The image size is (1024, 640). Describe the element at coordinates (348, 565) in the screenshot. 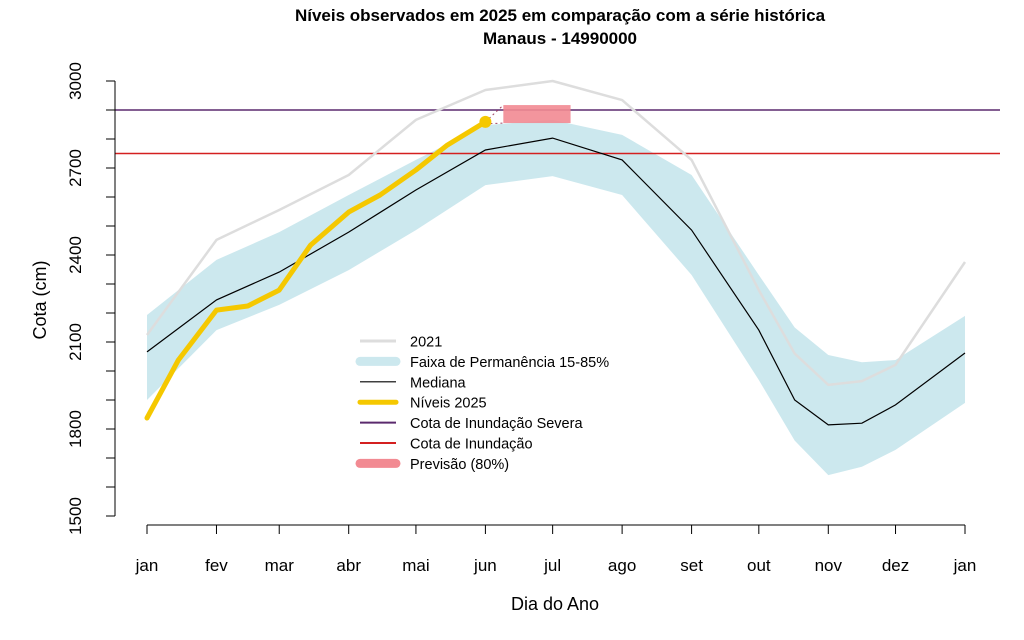

I see `x-tick-label: abr` at that location.